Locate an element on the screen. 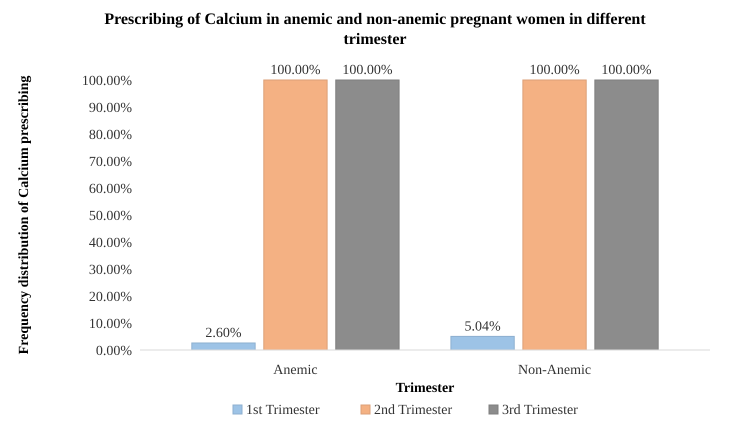 The height and width of the screenshot is (422, 750). legend-label: 3rd Trimester is located at coordinates (540, 410).